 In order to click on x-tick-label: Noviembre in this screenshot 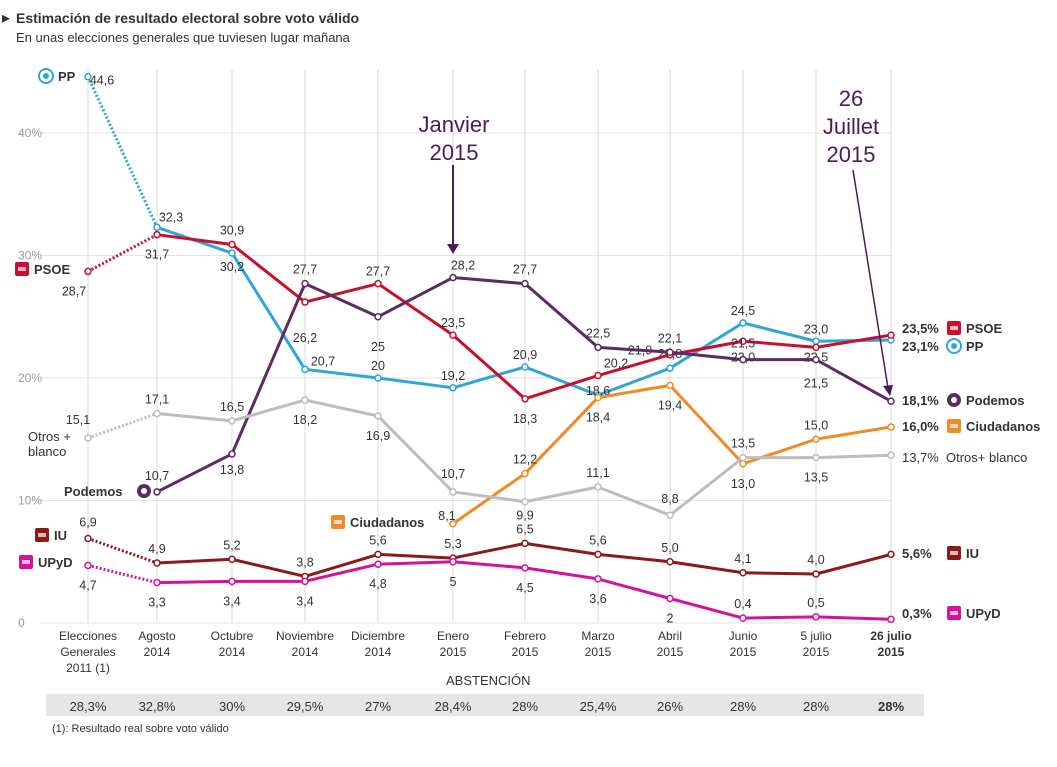, I will do `click(305, 636)`.